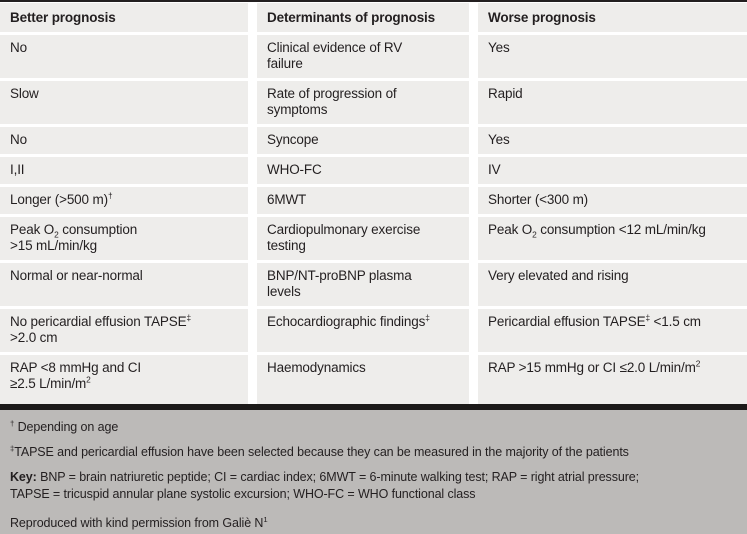  Describe the element at coordinates (124, 17) in the screenshot. I see `column-header-better-prognosis: Better prognosis` at that location.